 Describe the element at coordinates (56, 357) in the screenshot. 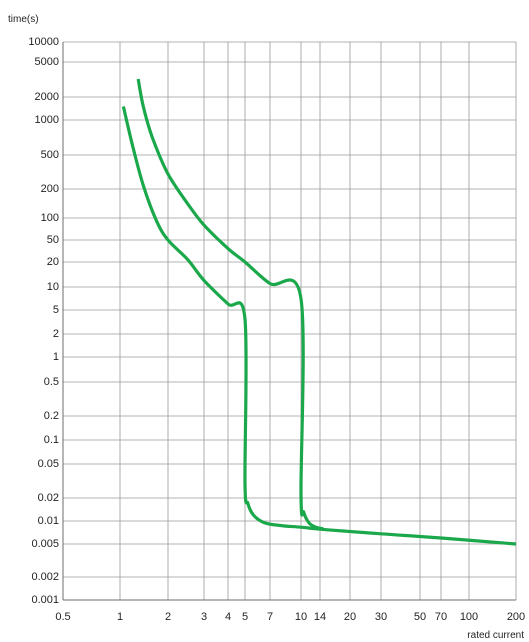

I see `y-tick-label: 1` at that location.